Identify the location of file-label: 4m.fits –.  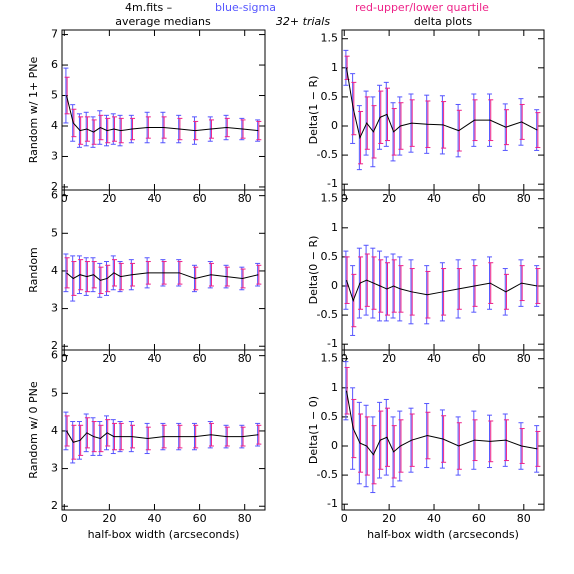
(148, 7).